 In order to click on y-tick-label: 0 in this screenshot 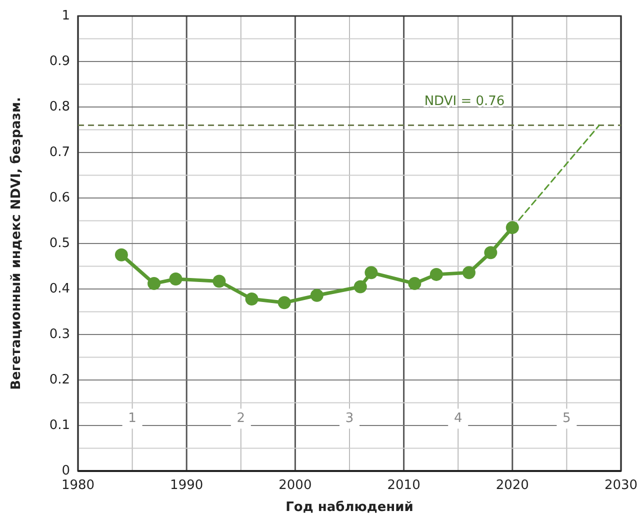, I will do `click(66, 471)`.